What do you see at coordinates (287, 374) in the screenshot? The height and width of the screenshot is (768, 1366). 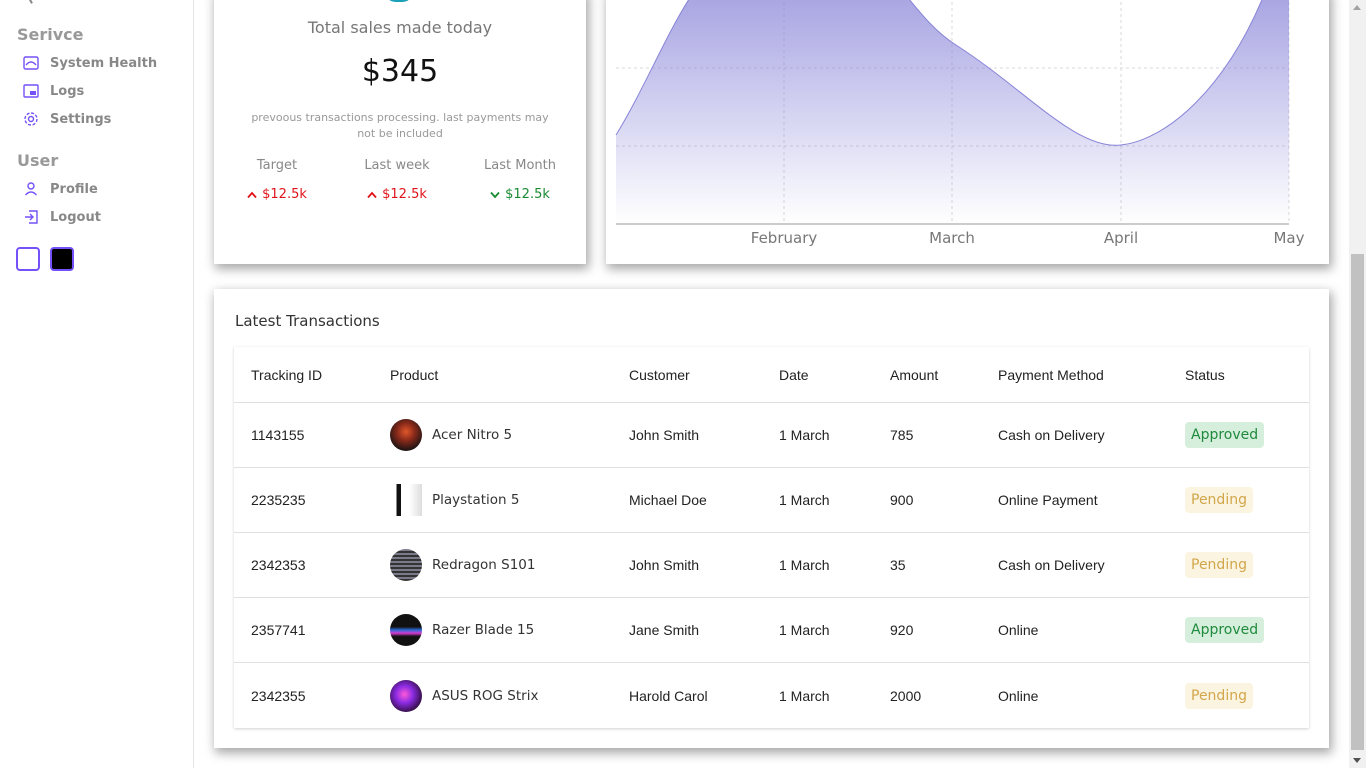 I see `column-header-tracking-id: Tracking ID` at bounding box center [287, 374].